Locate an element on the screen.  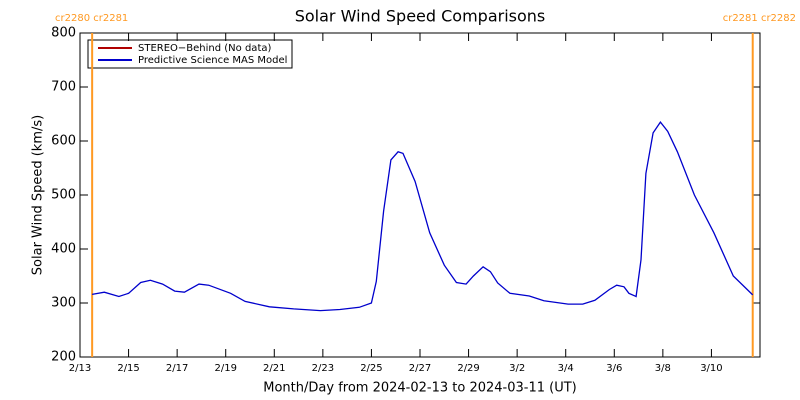
x-tick-label: 2/23 is located at coordinates (323, 368).